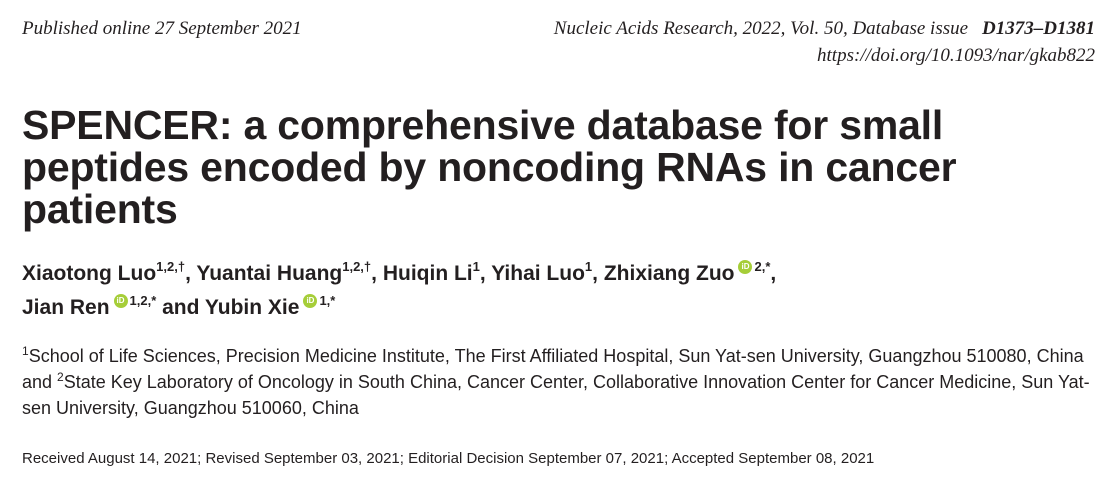  I want to click on title-line: patients, so click(100, 209).